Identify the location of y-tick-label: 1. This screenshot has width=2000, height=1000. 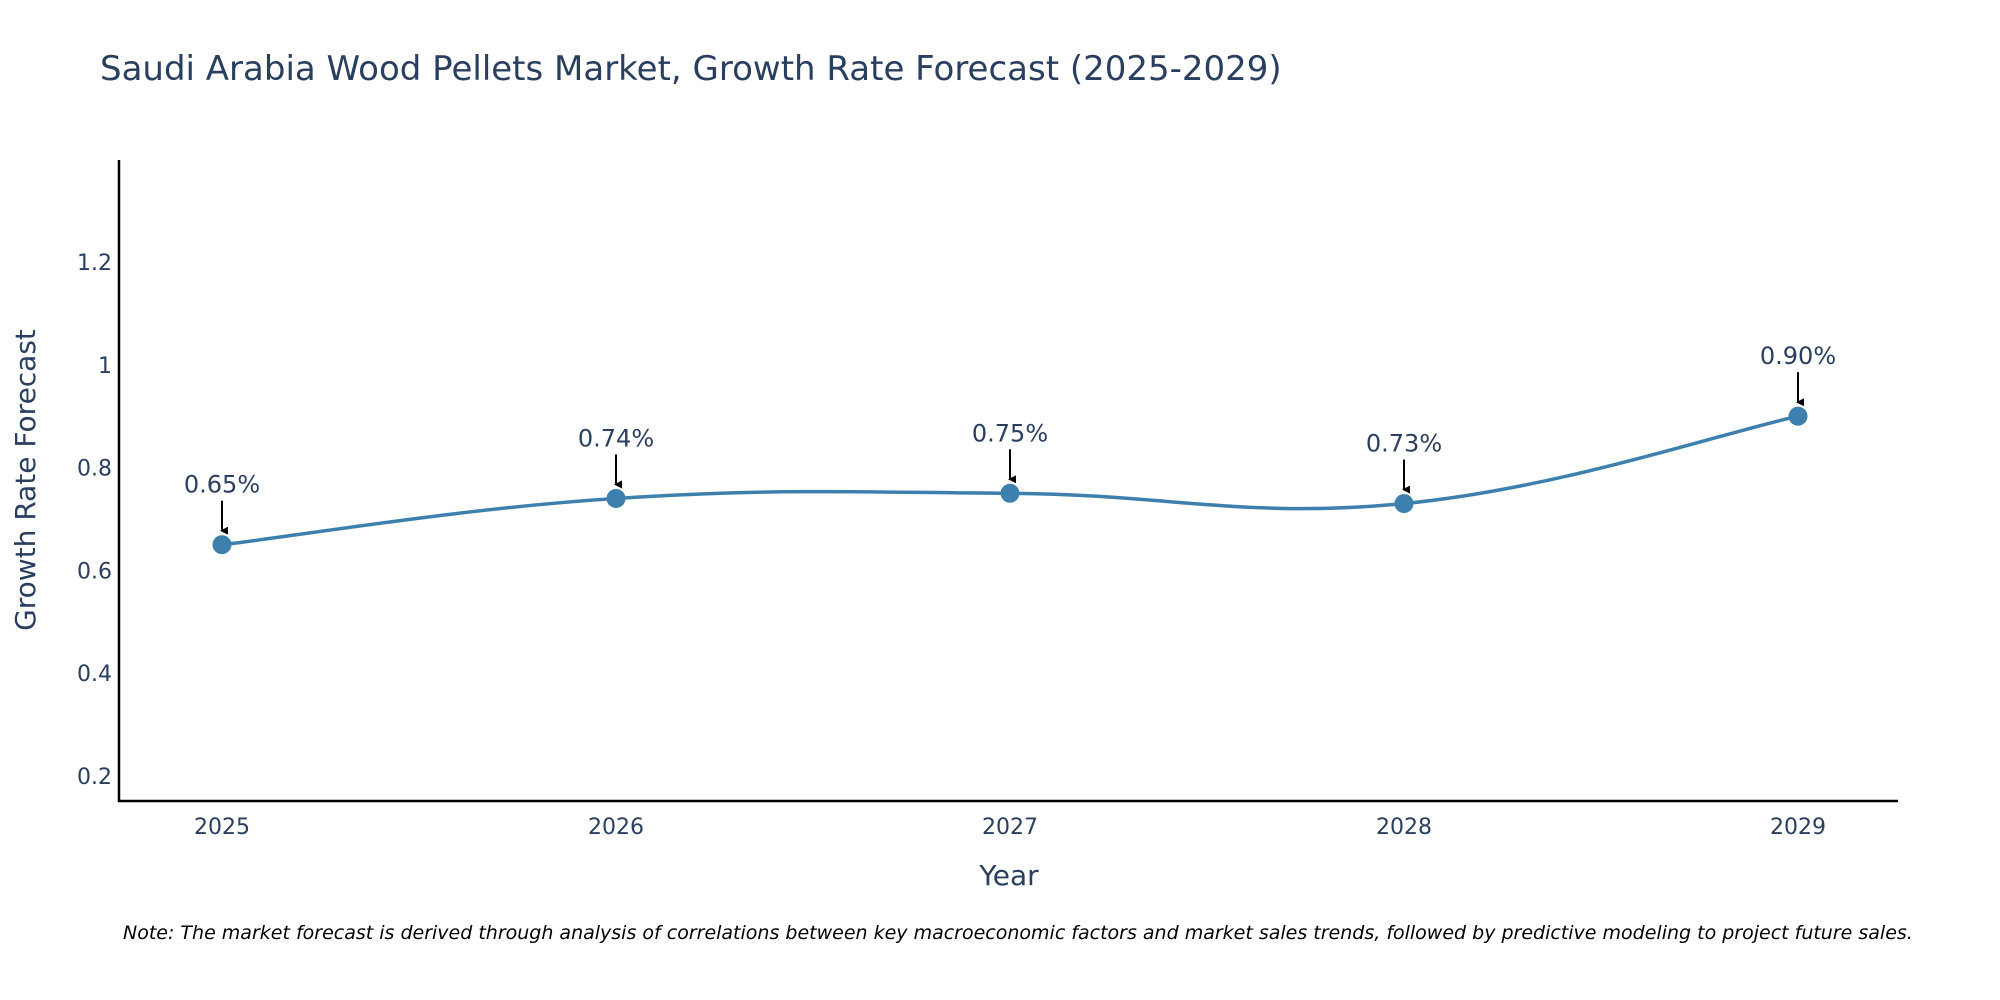
(105, 366).